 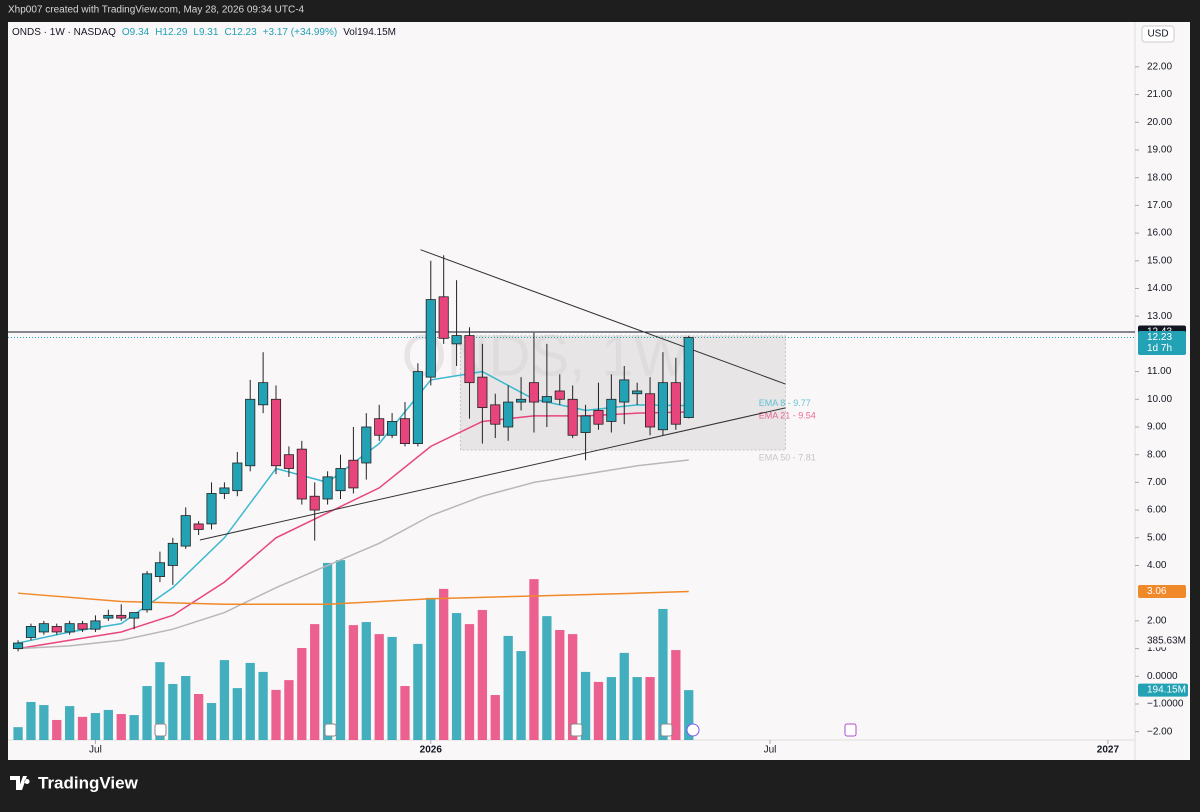 I want to click on y-tick-label: −2.00, so click(x=1160, y=731).